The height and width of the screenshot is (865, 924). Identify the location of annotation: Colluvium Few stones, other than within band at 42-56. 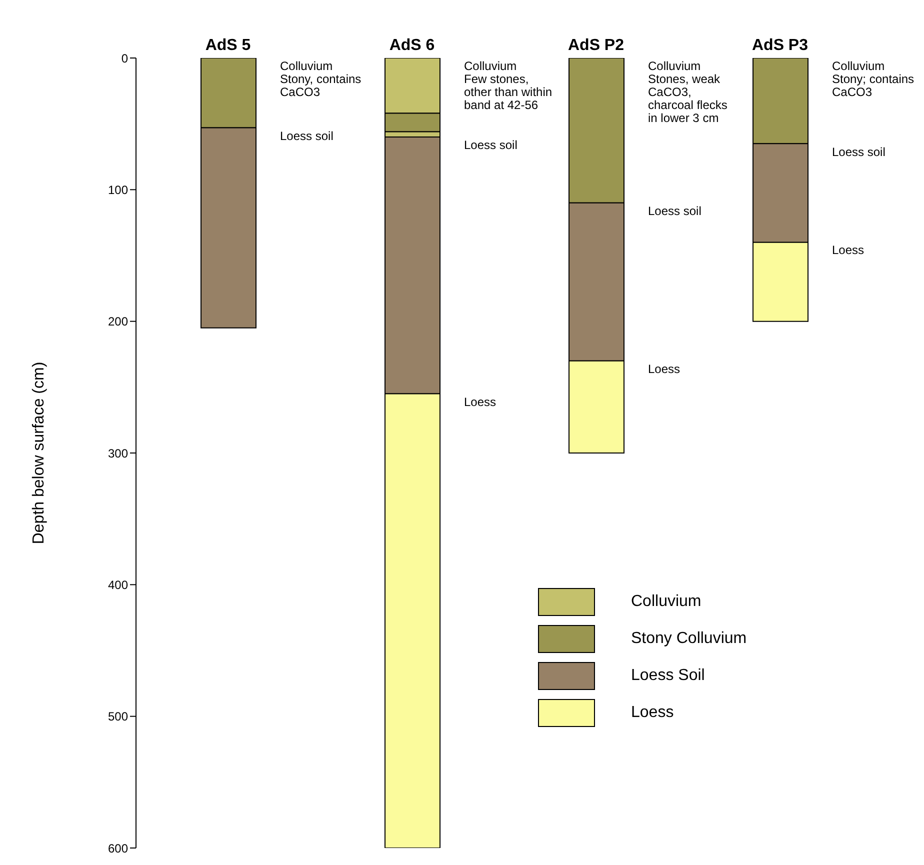
(508, 85).